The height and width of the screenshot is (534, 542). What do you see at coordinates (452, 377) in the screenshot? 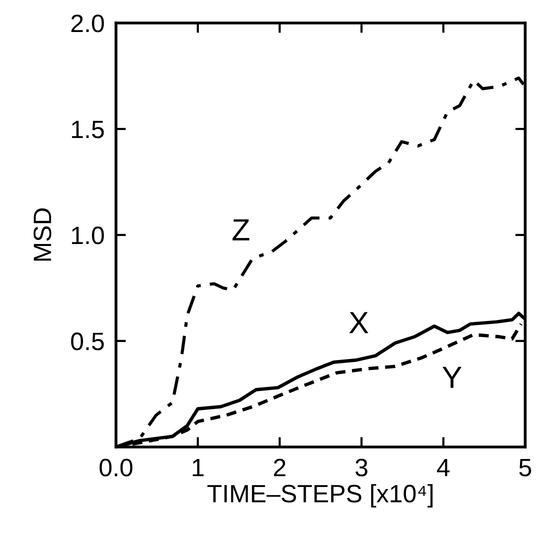
I see `series-label: Y` at bounding box center [452, 377].